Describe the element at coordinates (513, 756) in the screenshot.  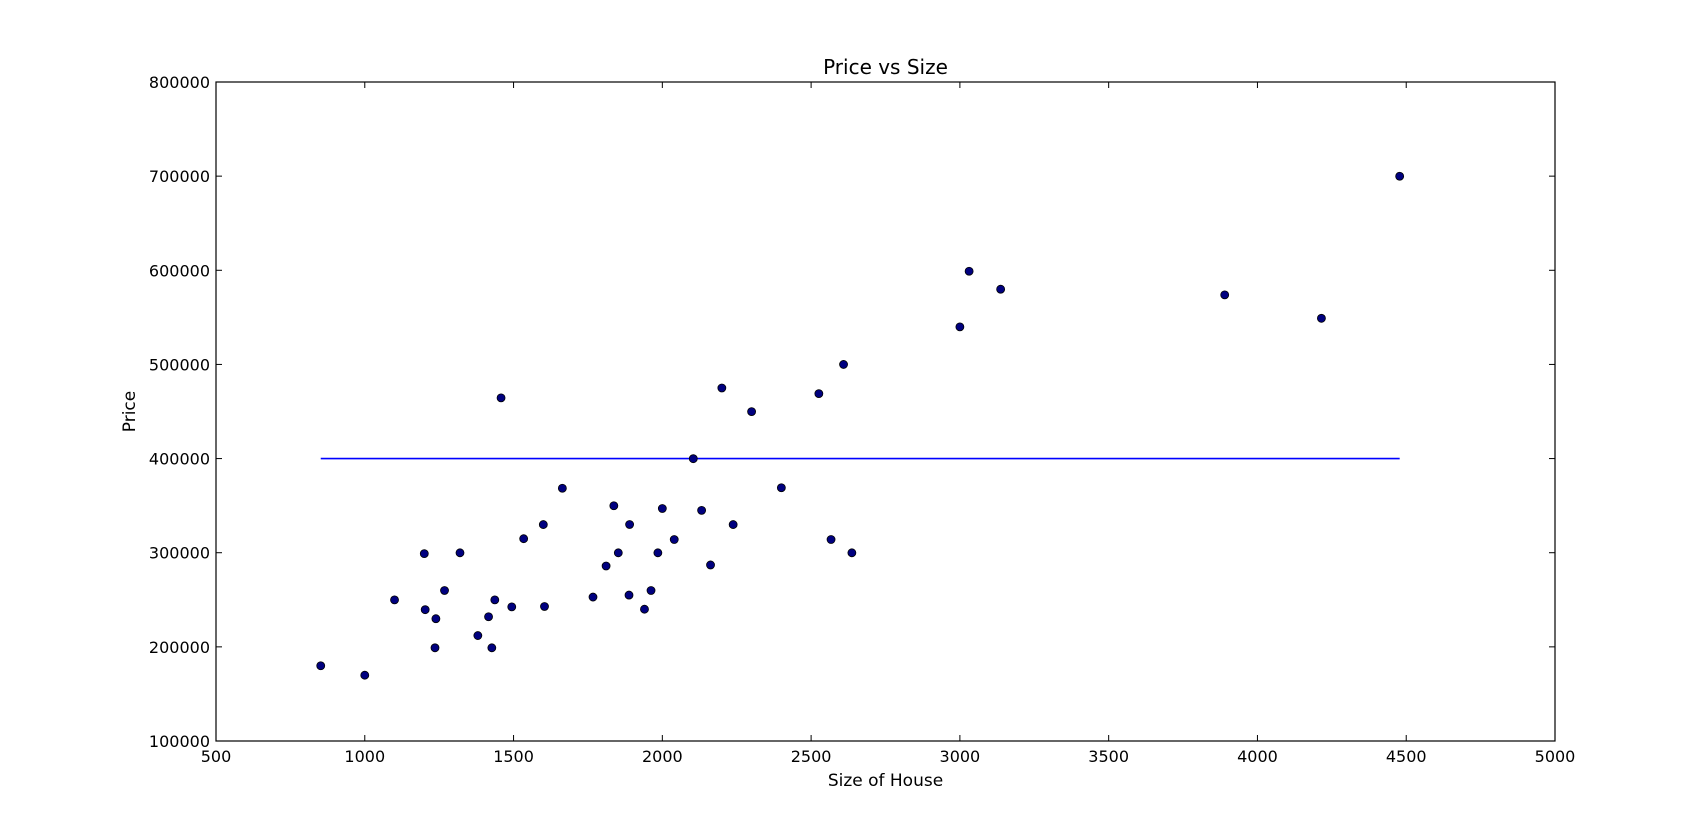
I see `x-tick-label: 1500` at that location.